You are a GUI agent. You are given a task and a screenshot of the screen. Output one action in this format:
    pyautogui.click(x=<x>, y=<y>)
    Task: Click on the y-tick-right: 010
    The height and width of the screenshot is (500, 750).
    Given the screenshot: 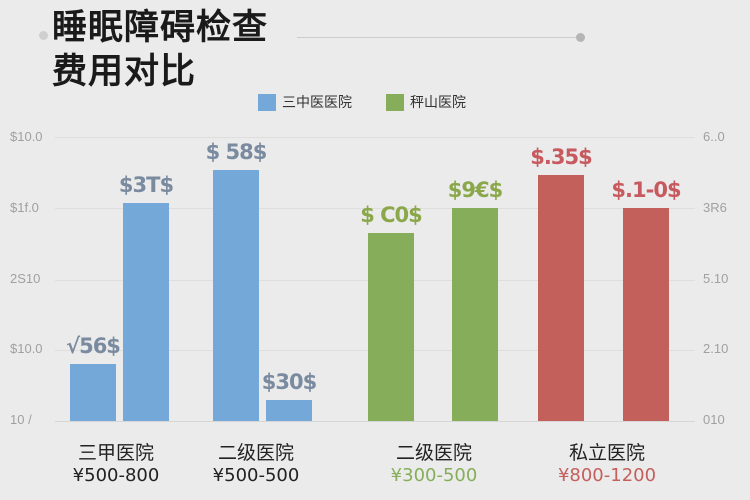 What is the action you would take?
    pyautogui.click(x=714, y=419)
    